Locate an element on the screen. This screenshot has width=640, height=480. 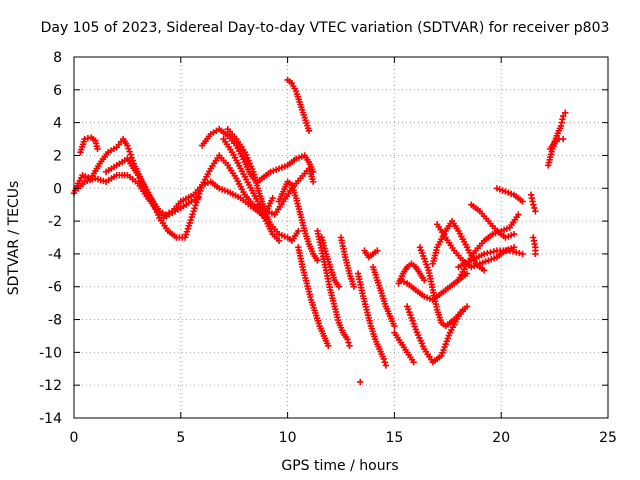
y-tick-label: -10 is located at coordinates (50, 353).